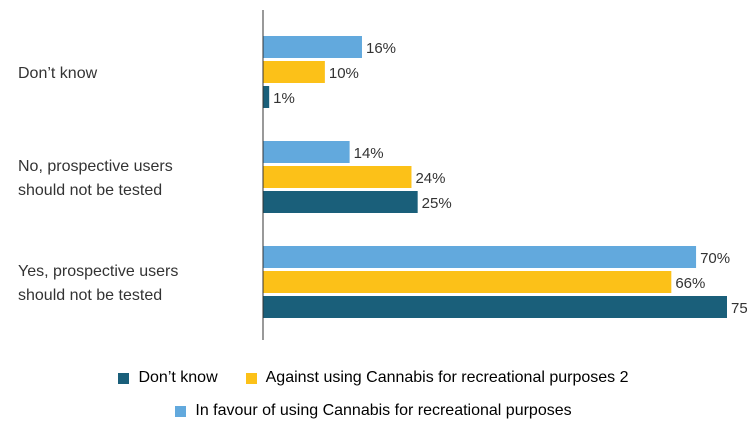 This screenshot has height=425, width=747. What do you see at coordinates (690, 283) in the screenshot?
I see `data-label-s1-c2: 66%` at bounding box center [690, 283].